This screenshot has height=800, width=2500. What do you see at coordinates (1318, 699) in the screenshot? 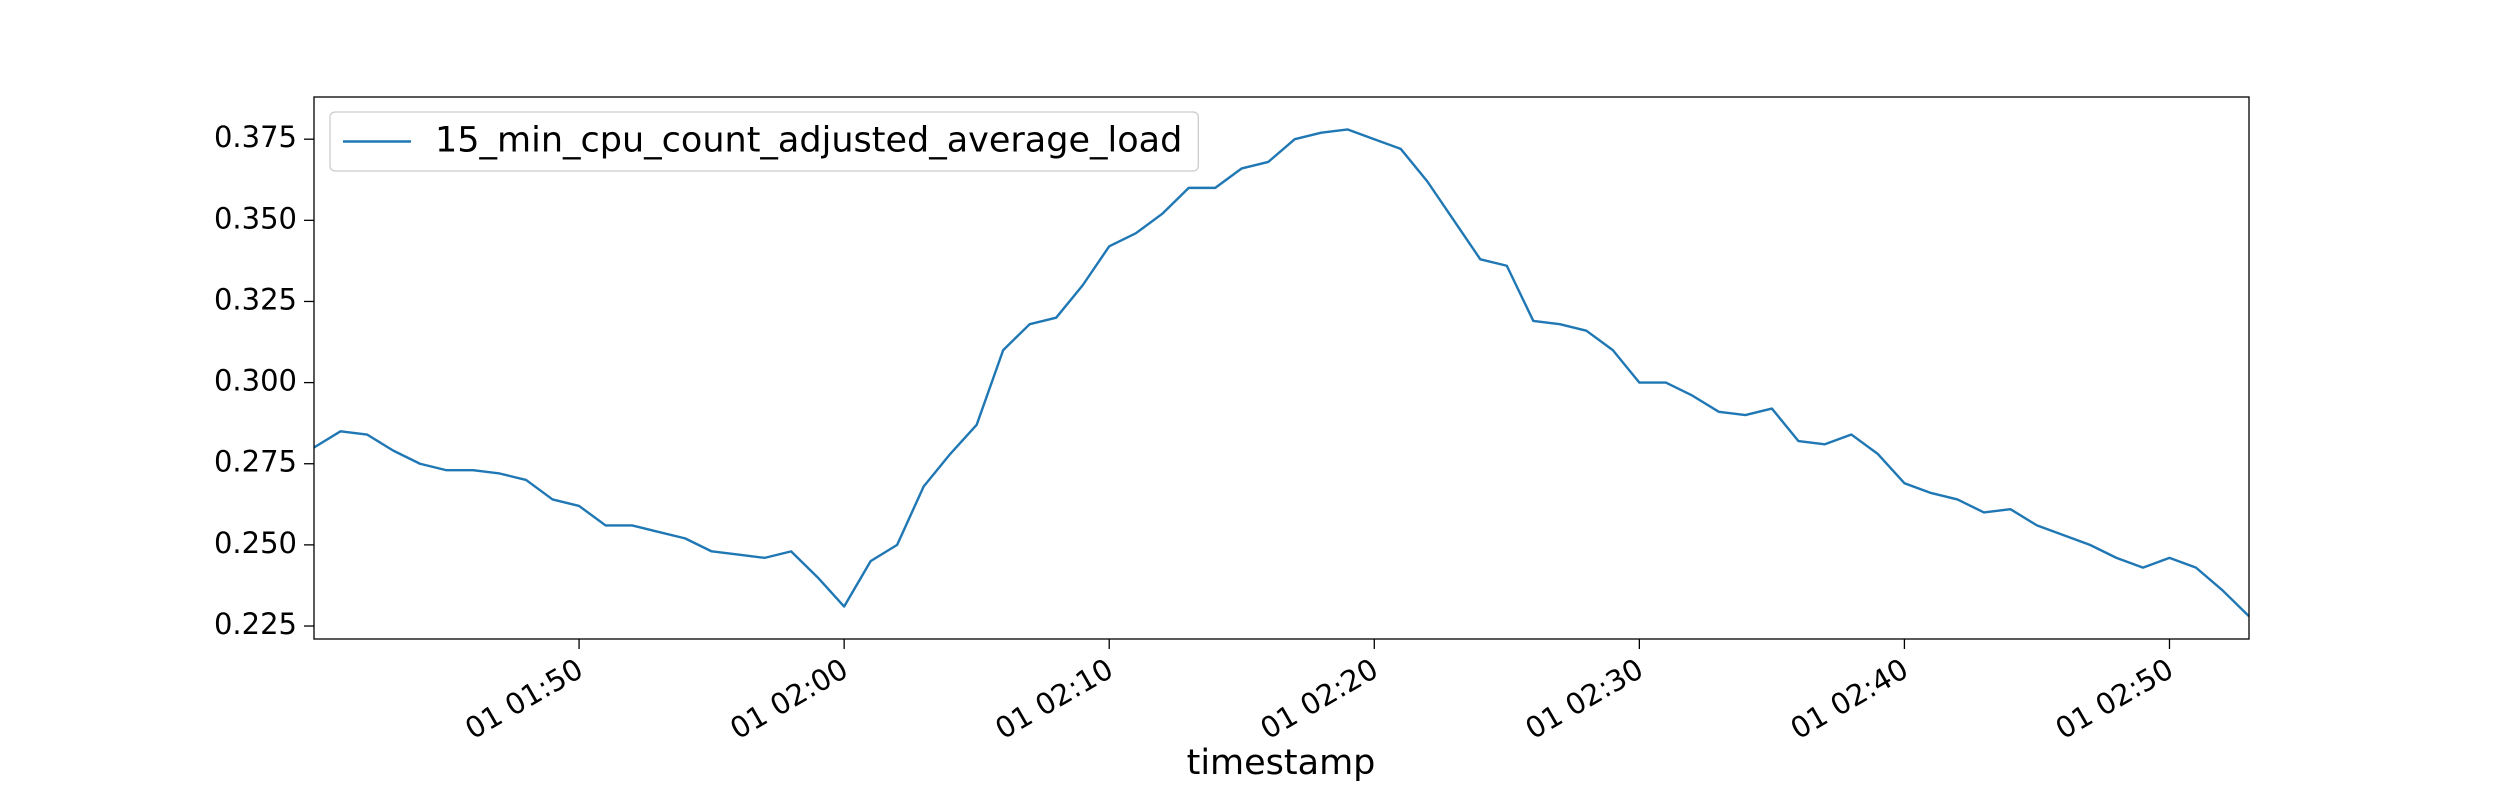
I see `x-tick-label: 01 02:20` at bounding box center [1318, 699].